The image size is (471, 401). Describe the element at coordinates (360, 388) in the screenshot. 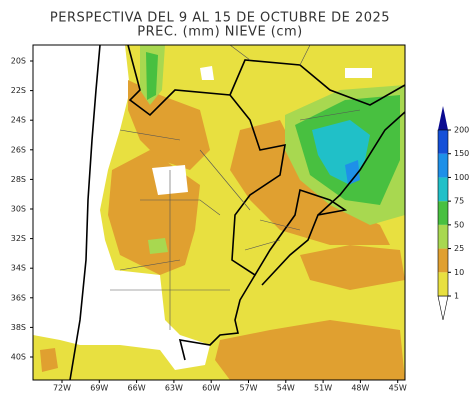

I see `lon-label: 48W` at that location.